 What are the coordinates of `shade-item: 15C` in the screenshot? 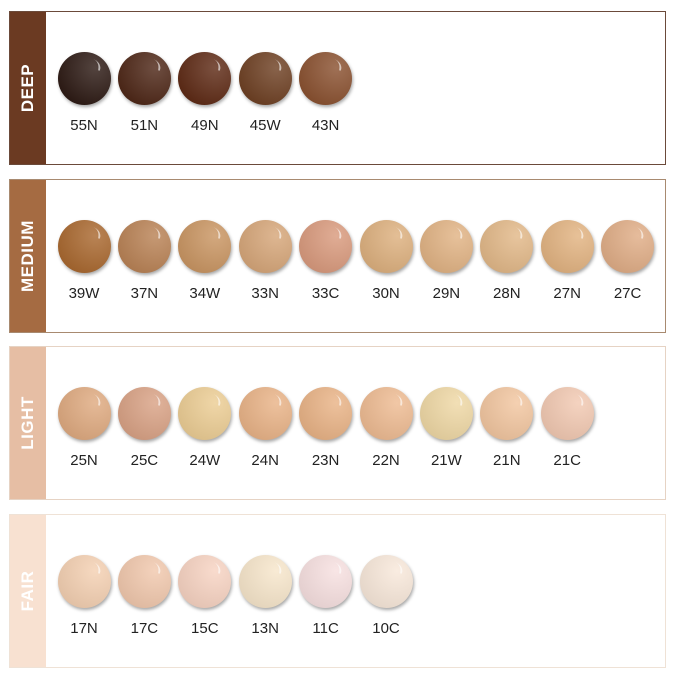 It's located at (205, 596).